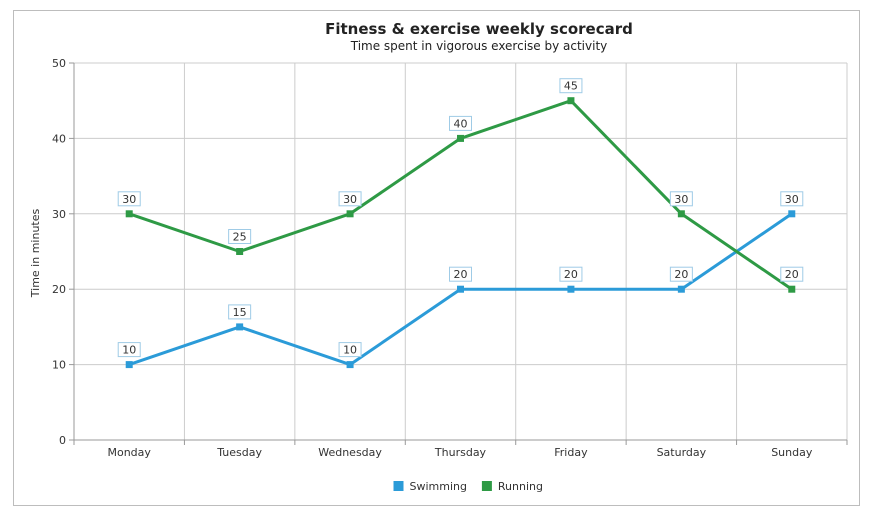 The height and width of the screenshot is (518, 871). Describe the element at coordinates (62, 440) in the screenshot. I see `y-tick-label: 0` at that location.